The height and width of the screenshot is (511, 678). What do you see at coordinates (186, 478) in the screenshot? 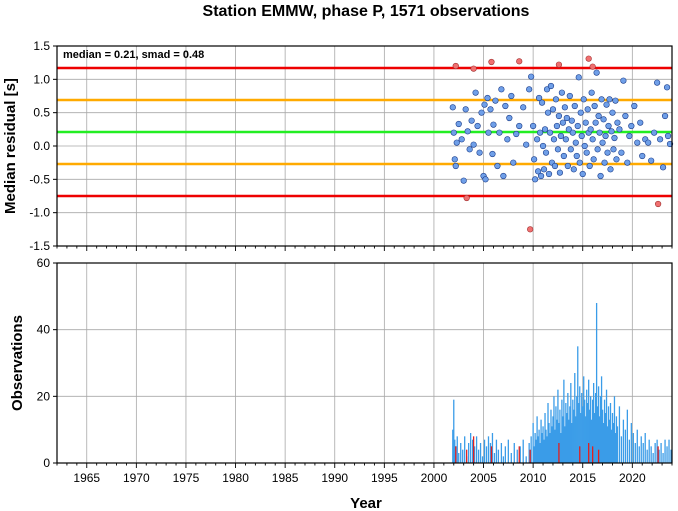
I see `x-tick-label: 1975` at bounding box center [186, 478].